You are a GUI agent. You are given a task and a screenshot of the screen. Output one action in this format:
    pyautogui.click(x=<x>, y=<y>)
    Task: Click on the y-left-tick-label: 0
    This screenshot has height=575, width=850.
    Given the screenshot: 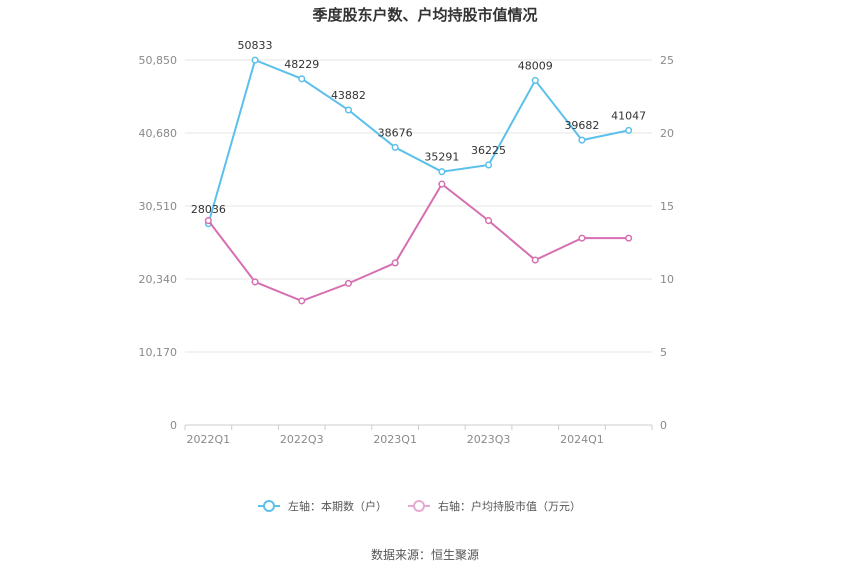 What is the action you would take?
    pyautogui.click(x=173, y=425)
    